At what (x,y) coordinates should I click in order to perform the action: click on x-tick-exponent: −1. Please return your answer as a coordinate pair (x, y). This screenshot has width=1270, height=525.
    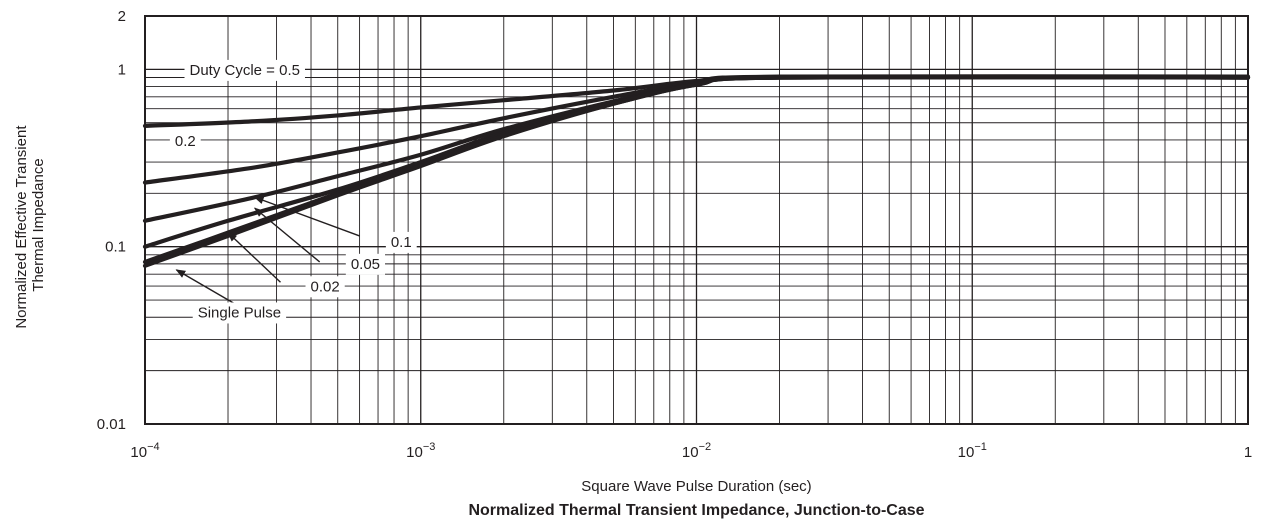
    Looking at the image, I should click on (980, 447).